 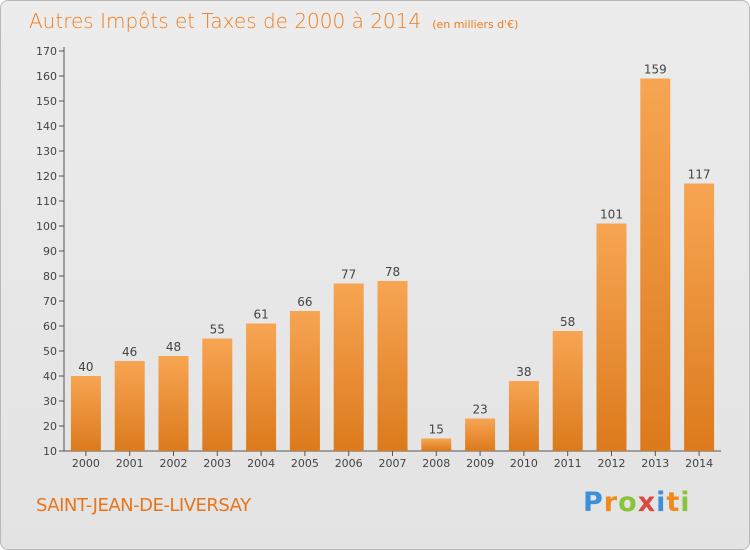 I want to click on value-label-2008: 15, so click(x=436, y=430).